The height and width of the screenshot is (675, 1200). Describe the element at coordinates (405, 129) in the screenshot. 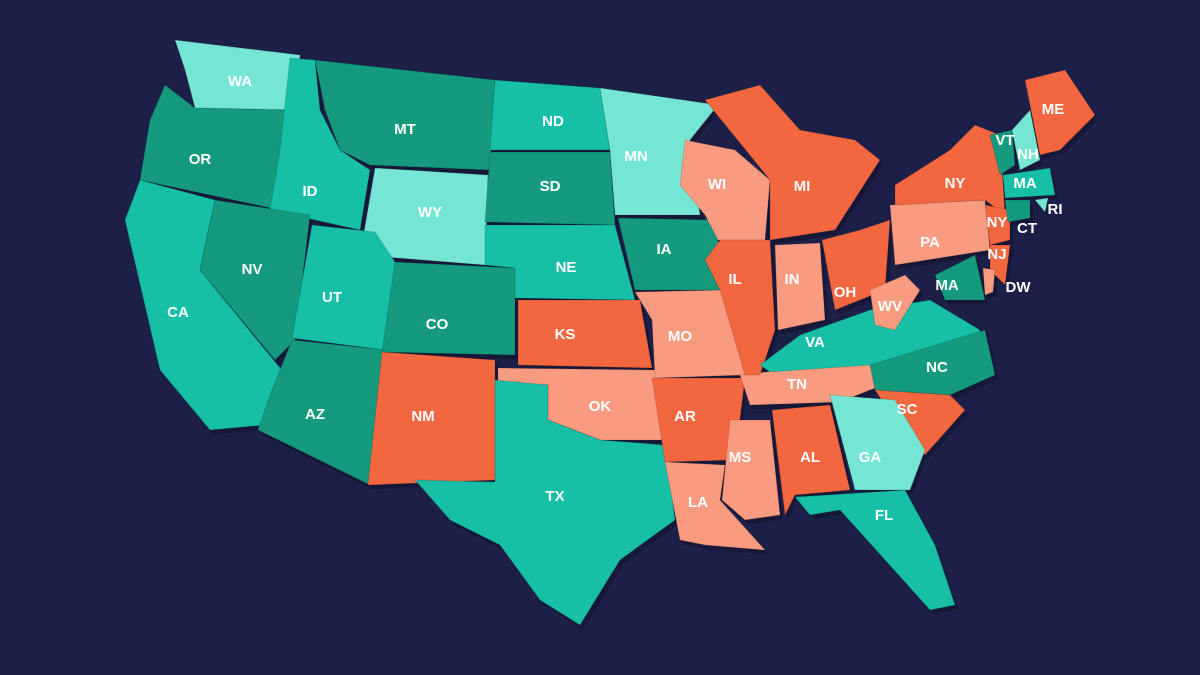

I see `state-label: MT` at that location.